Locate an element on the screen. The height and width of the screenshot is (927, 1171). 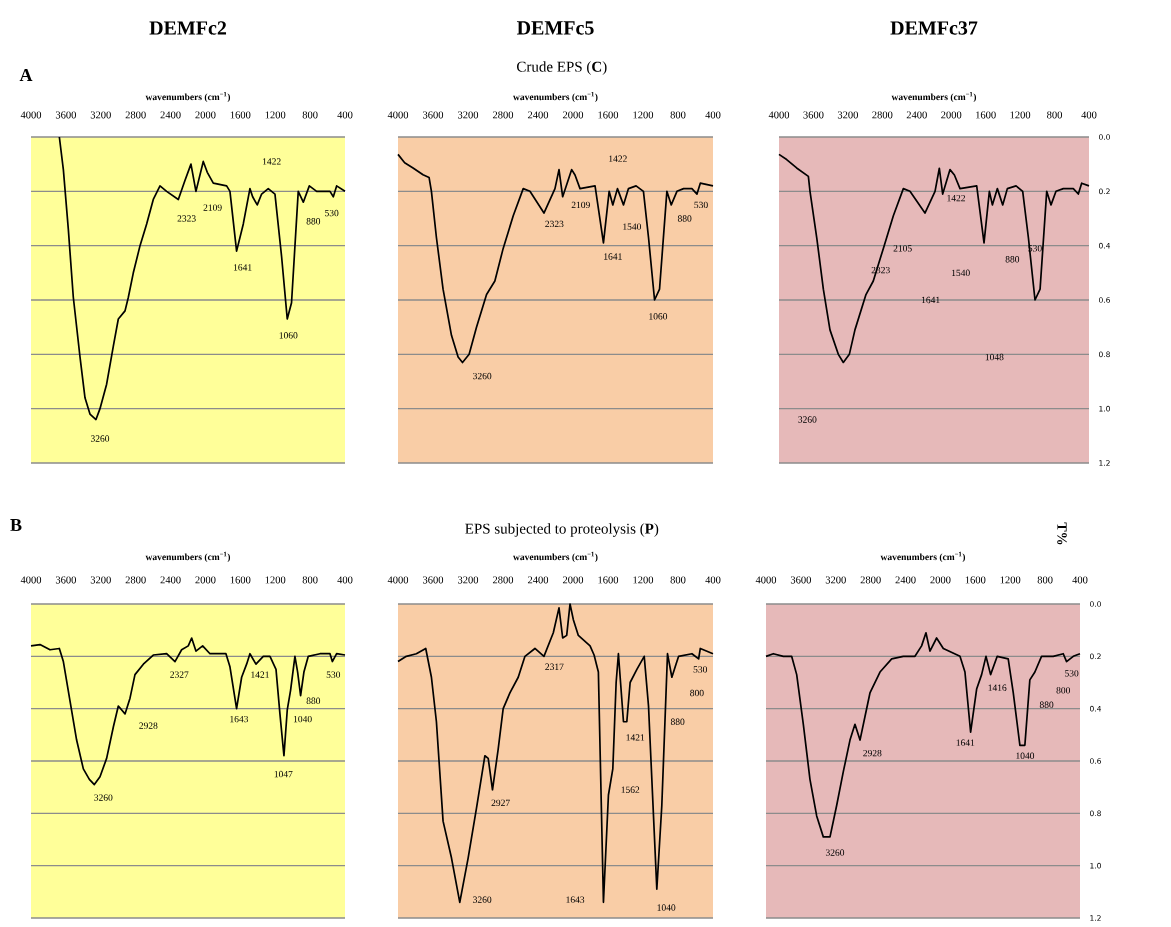
annotation: 1048 is located at coordinates (994, 357).